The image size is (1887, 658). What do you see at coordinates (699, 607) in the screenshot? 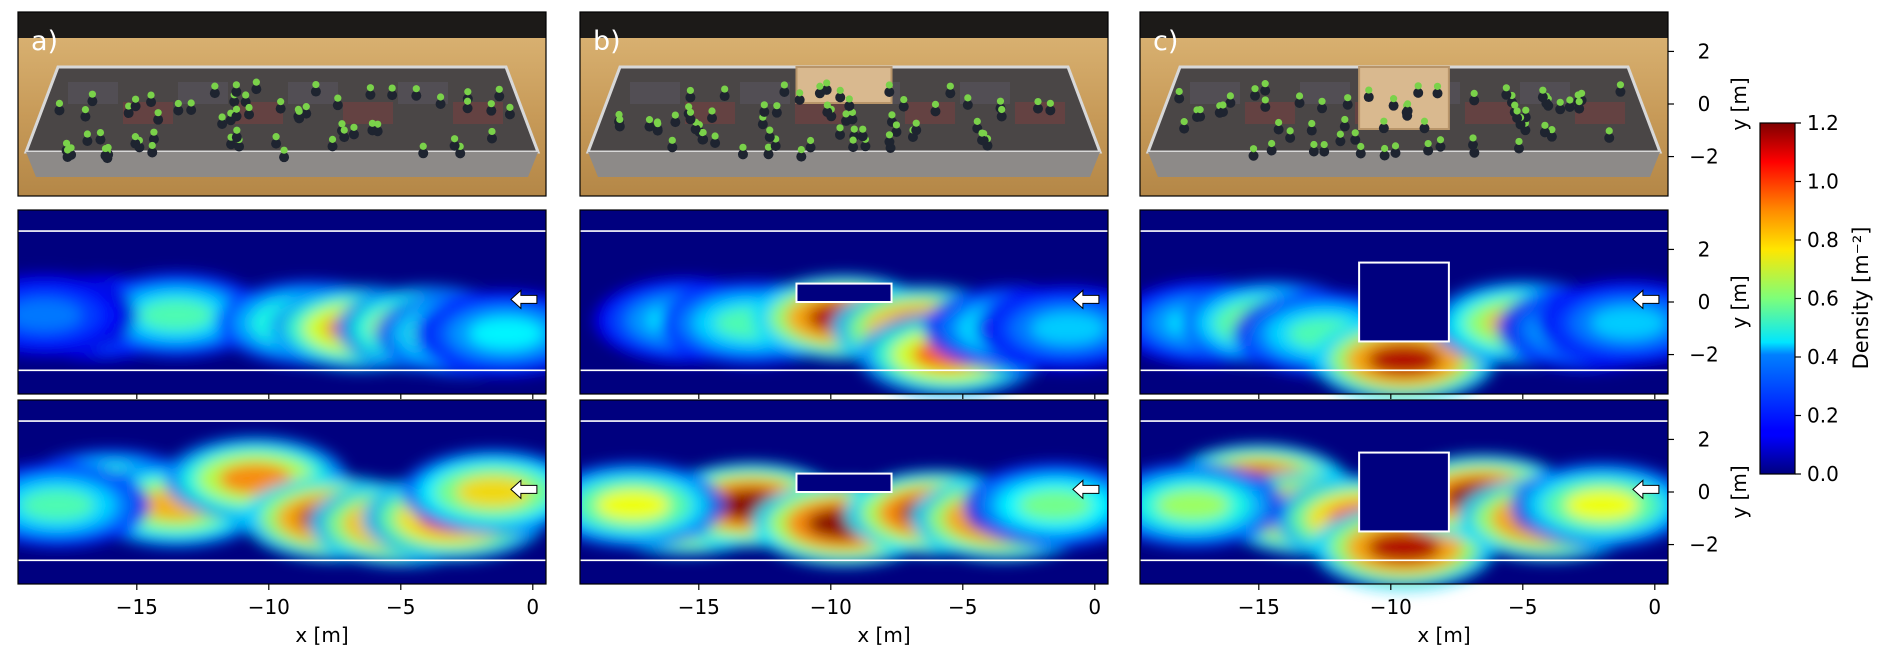
I see `x-tick-label: −15` at bounding box center [699, 607].